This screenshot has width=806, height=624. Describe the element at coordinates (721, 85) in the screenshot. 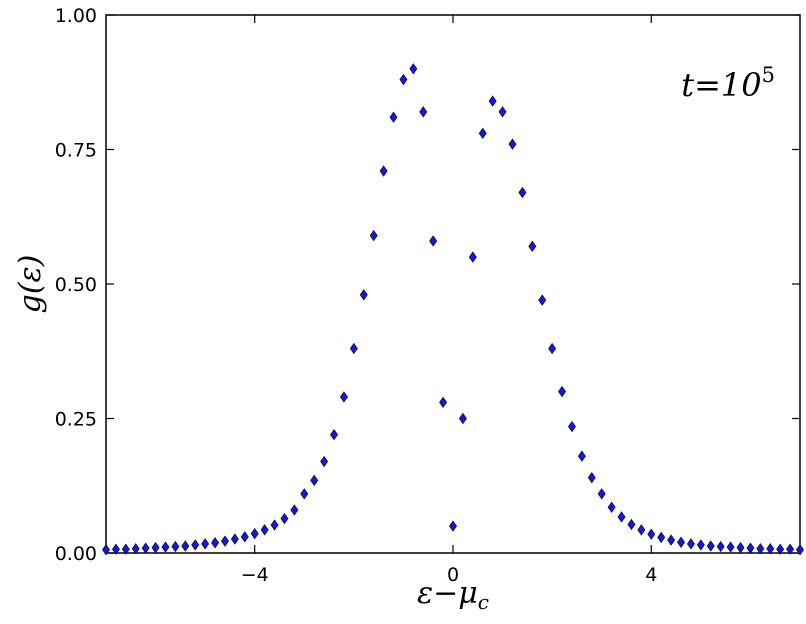

I see `annotation-main: t=10` at that location.